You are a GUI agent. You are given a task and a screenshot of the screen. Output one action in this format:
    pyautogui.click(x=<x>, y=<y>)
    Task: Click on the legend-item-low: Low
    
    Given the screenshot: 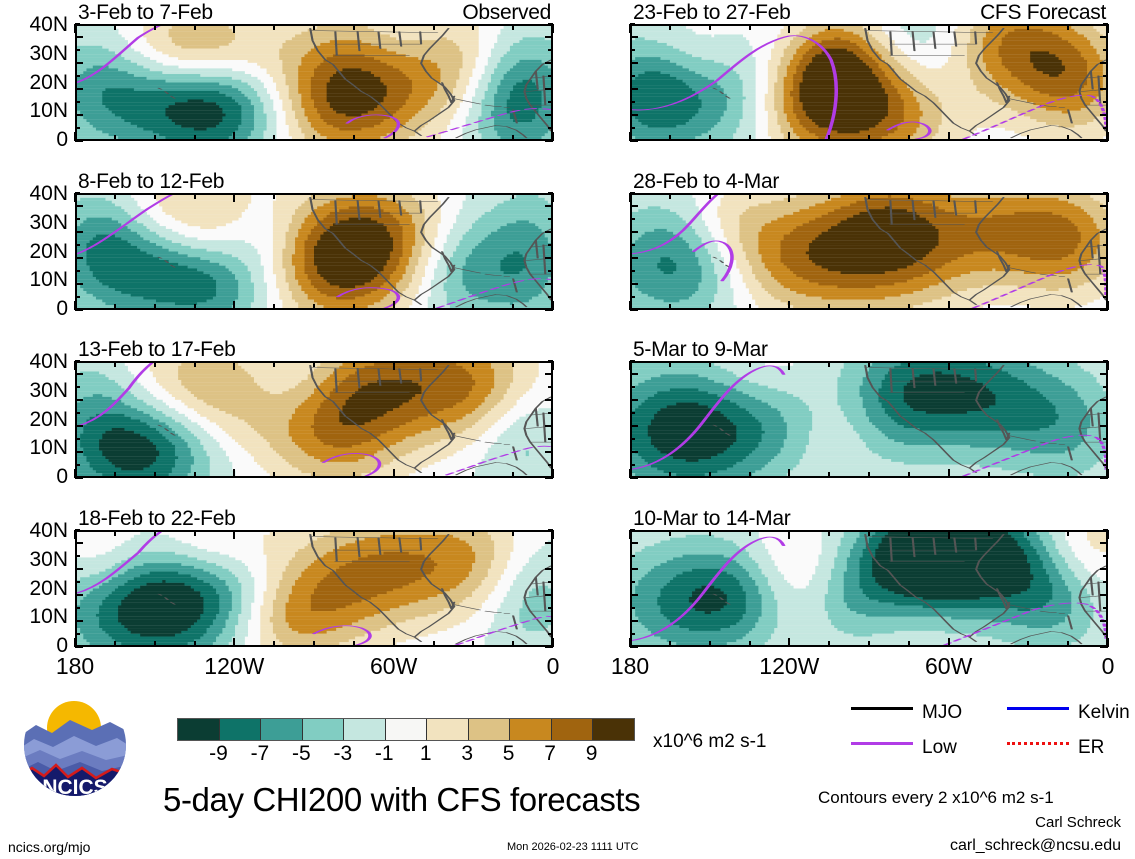 What is the action you would take?
    pyautogui.click(x=904, y=747)
    